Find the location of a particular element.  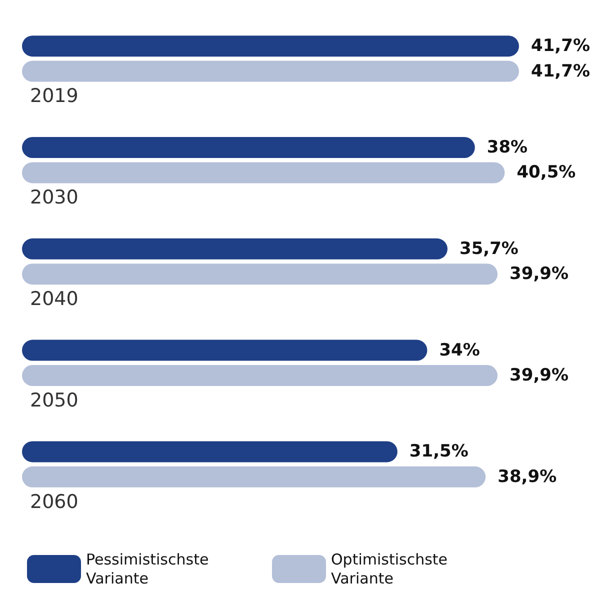

legend-label: Pessimistischste Variante is located at coordinates (150, 569).